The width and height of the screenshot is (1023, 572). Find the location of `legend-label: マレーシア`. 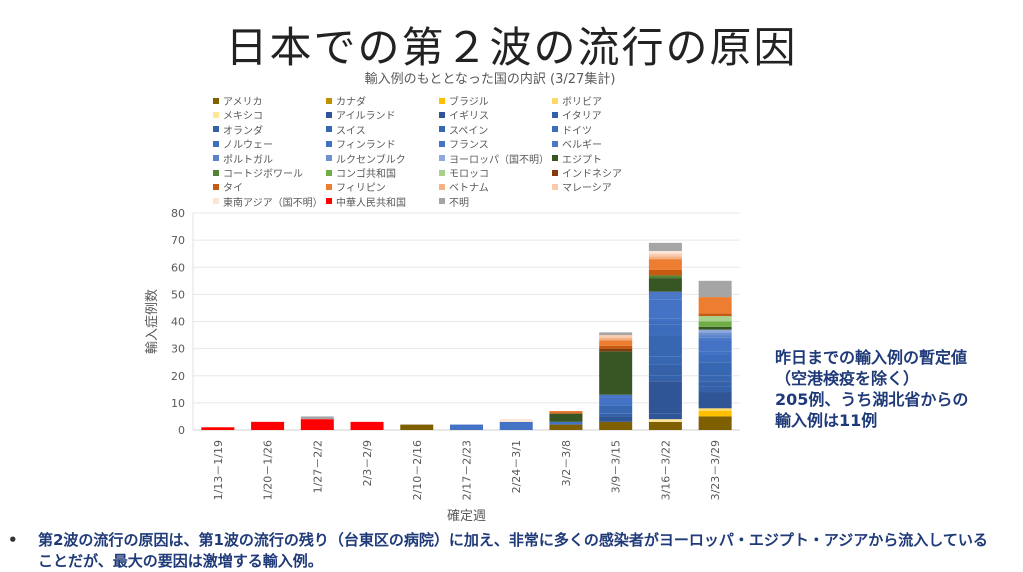

legend-label: マレーシア is located at coordinates (587, 189).